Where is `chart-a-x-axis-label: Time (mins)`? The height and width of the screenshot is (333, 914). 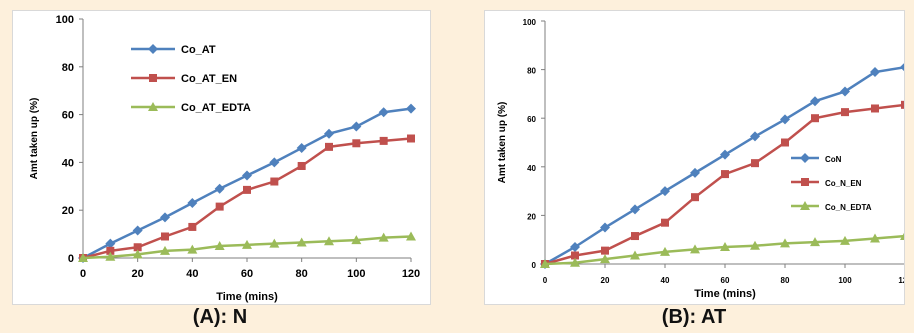 chart-a-x-axis-label: Time (mins) is located at coordinates (247, 297).